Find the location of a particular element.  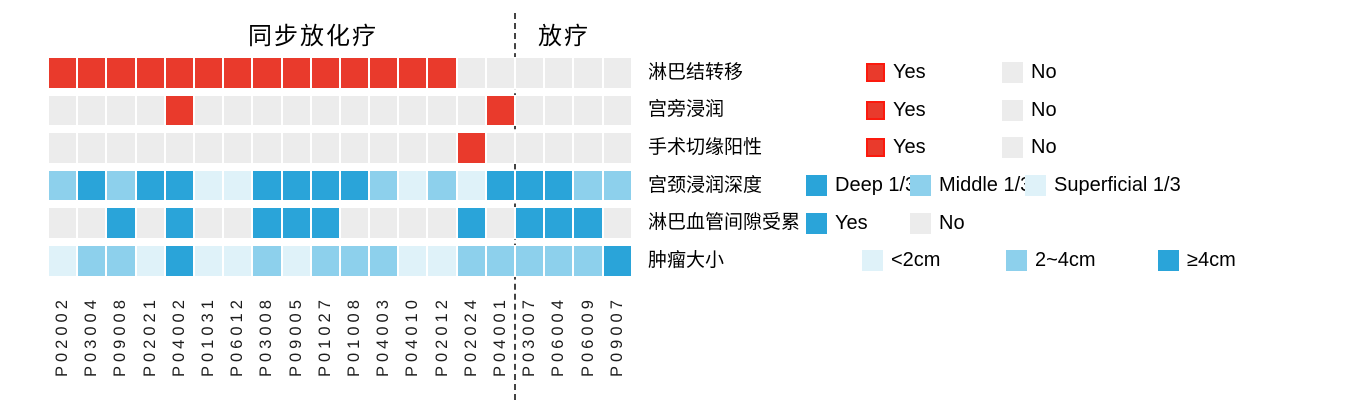

legend-item: No is located at coordinates (1029, 110).